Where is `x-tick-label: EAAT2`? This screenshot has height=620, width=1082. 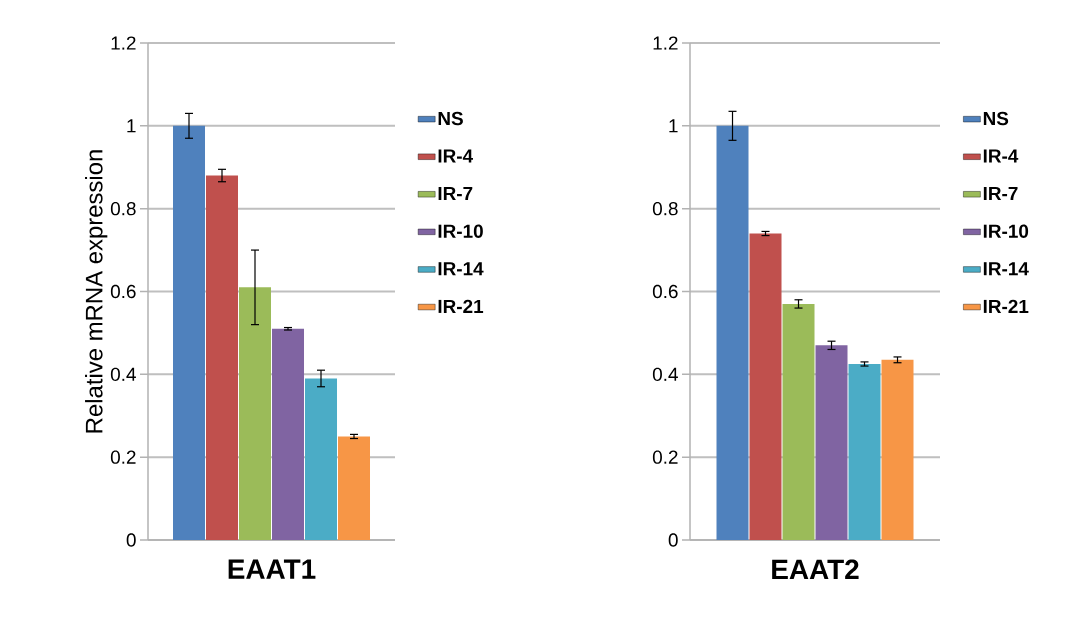
x-tick-label: EAAT2 is located at coordinates (815, 569).